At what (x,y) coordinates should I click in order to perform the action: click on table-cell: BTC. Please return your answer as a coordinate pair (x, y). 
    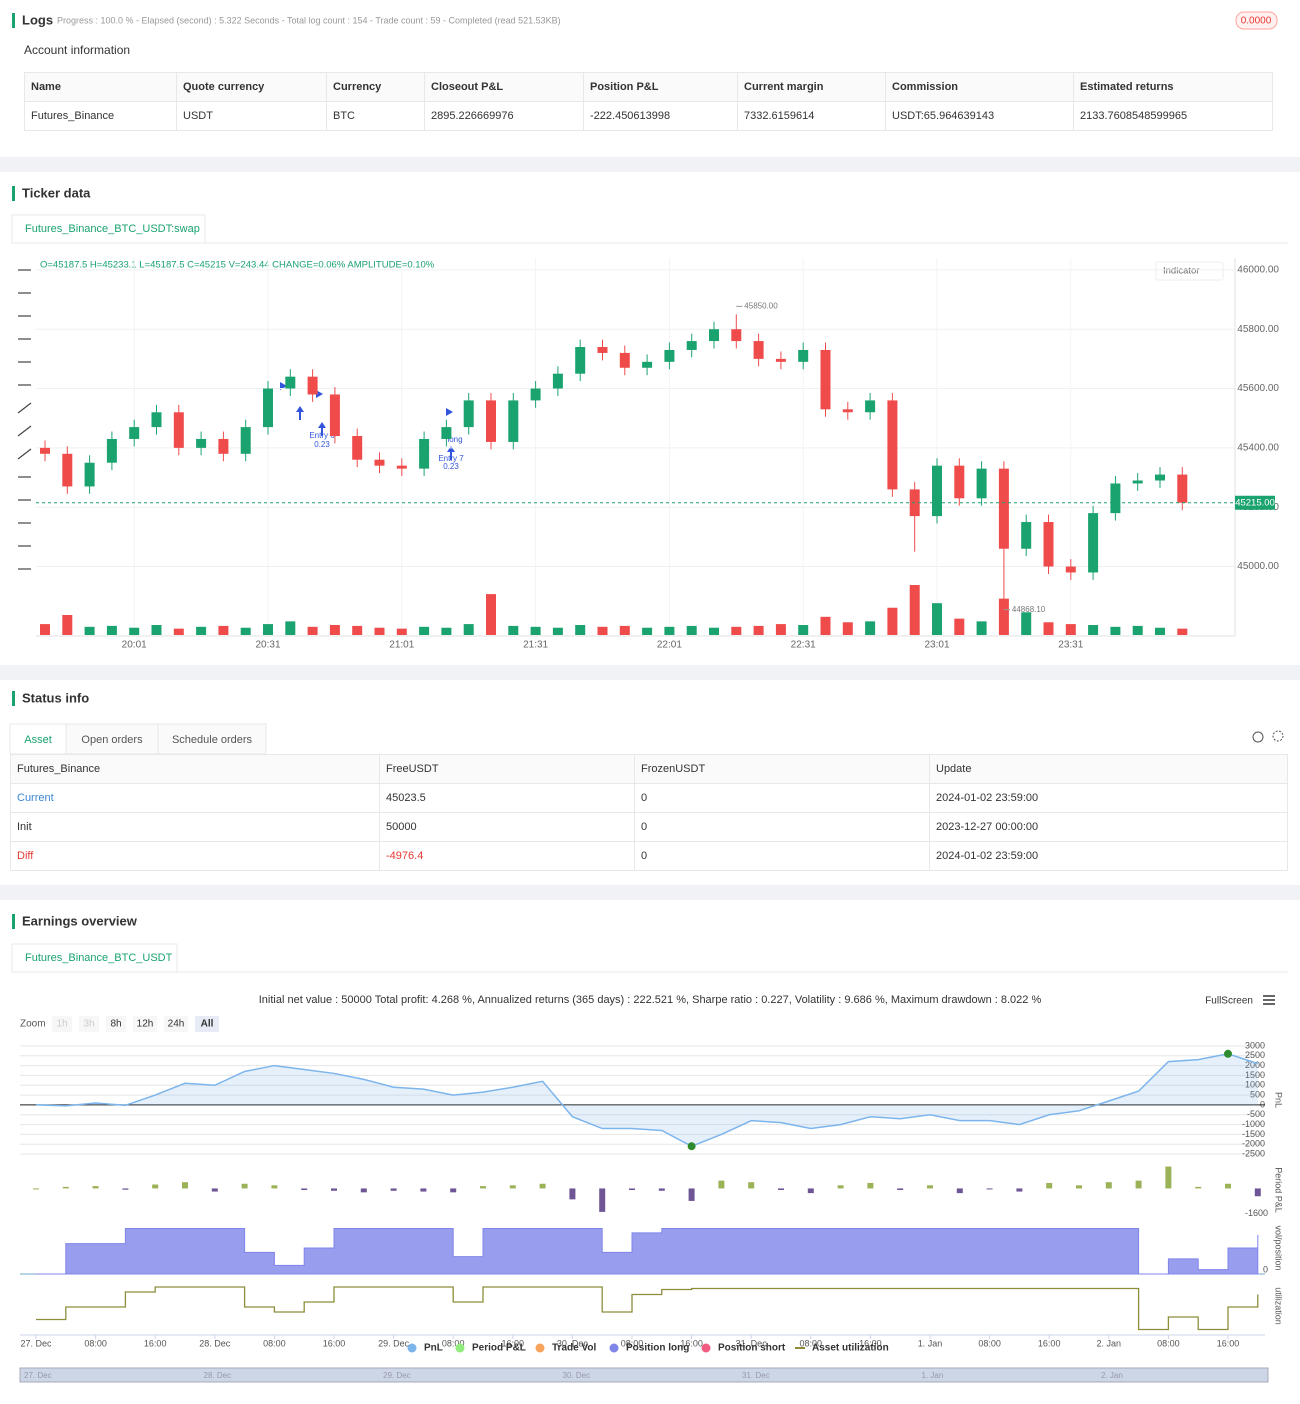
    Looking at the image, I should click on (375, 116).